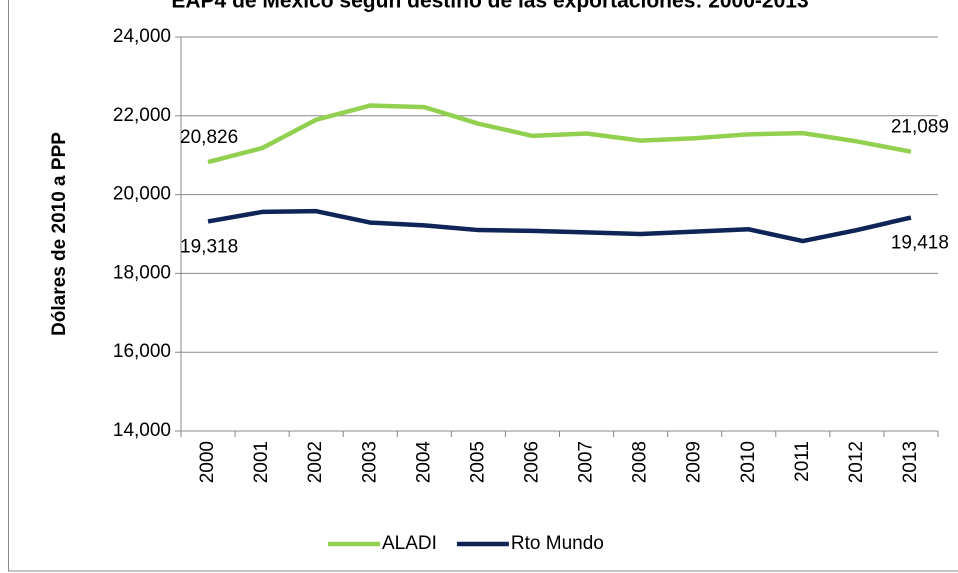 Image resolution: width=958 pixels, height=573 pixels. What do you see at coordinates (409, 543) in the screenshot?
I see `legend-label: ALADI` at bounding box center [409, 543].